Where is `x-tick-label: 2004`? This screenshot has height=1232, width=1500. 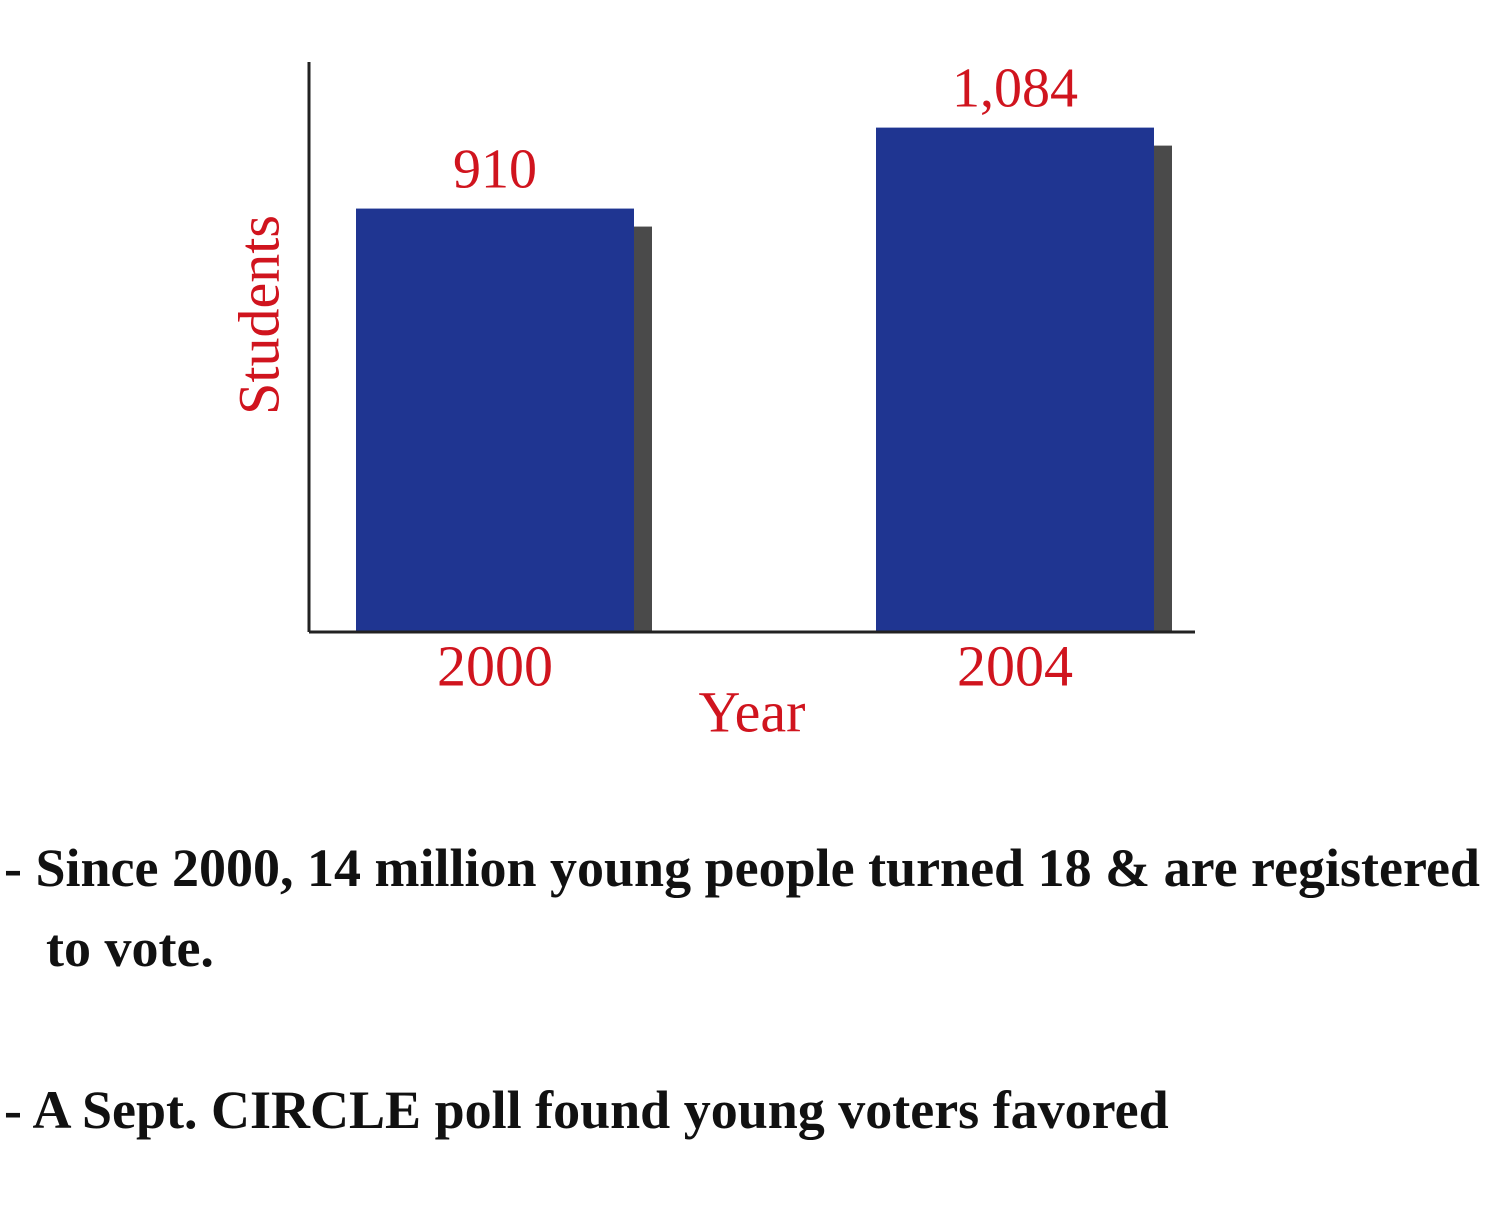
x-tick-label: 2004 is located at coordinates (1015, 665).